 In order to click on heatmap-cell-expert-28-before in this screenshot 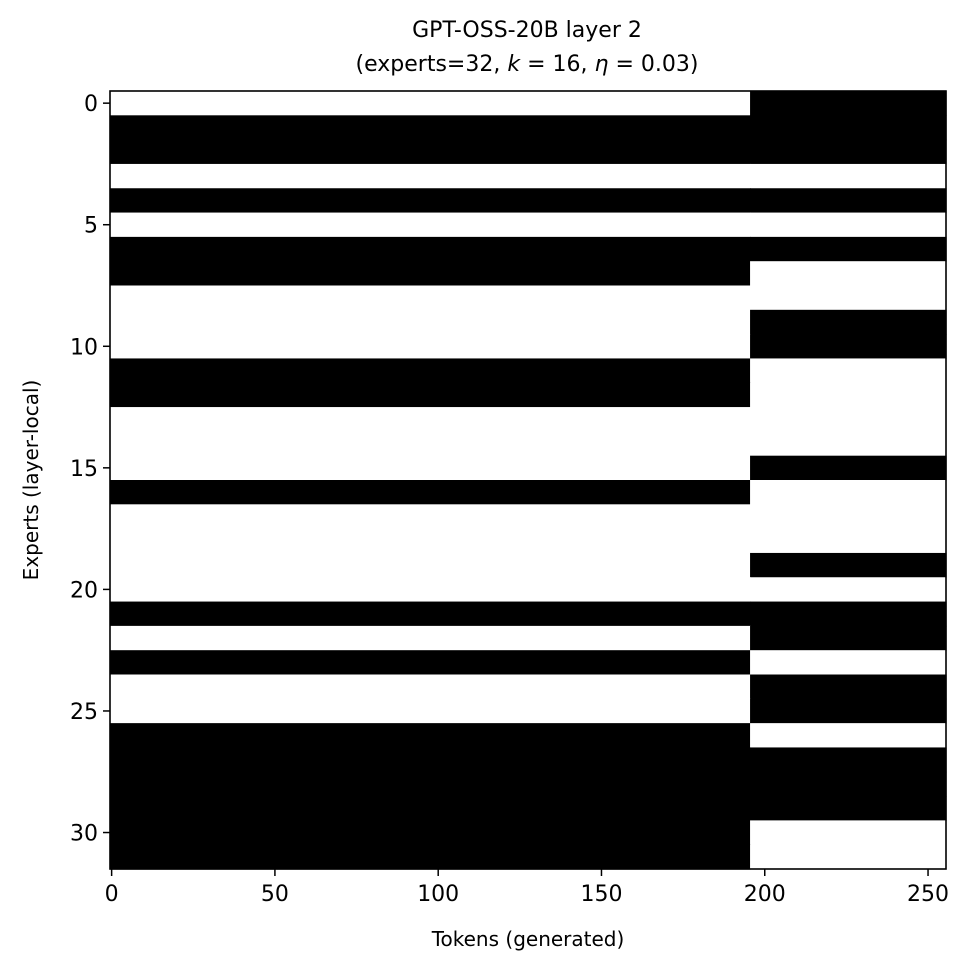, I will do `click(430, 784)`.